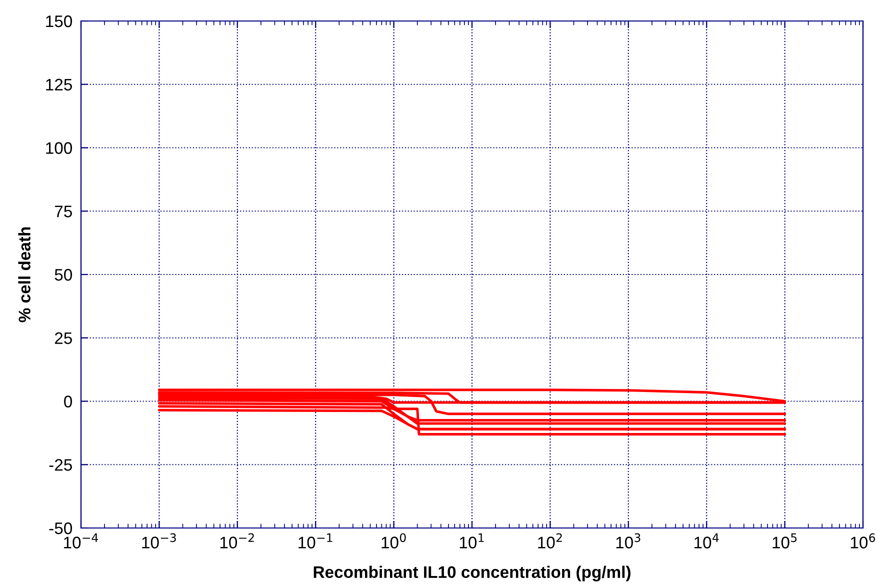 This screenshot has width=876, height=587. What do you see at coordinates (472, 540) in the screenshot?
I see `x-tick-label: 10$^{1}$` at bounding box center [472, 540].